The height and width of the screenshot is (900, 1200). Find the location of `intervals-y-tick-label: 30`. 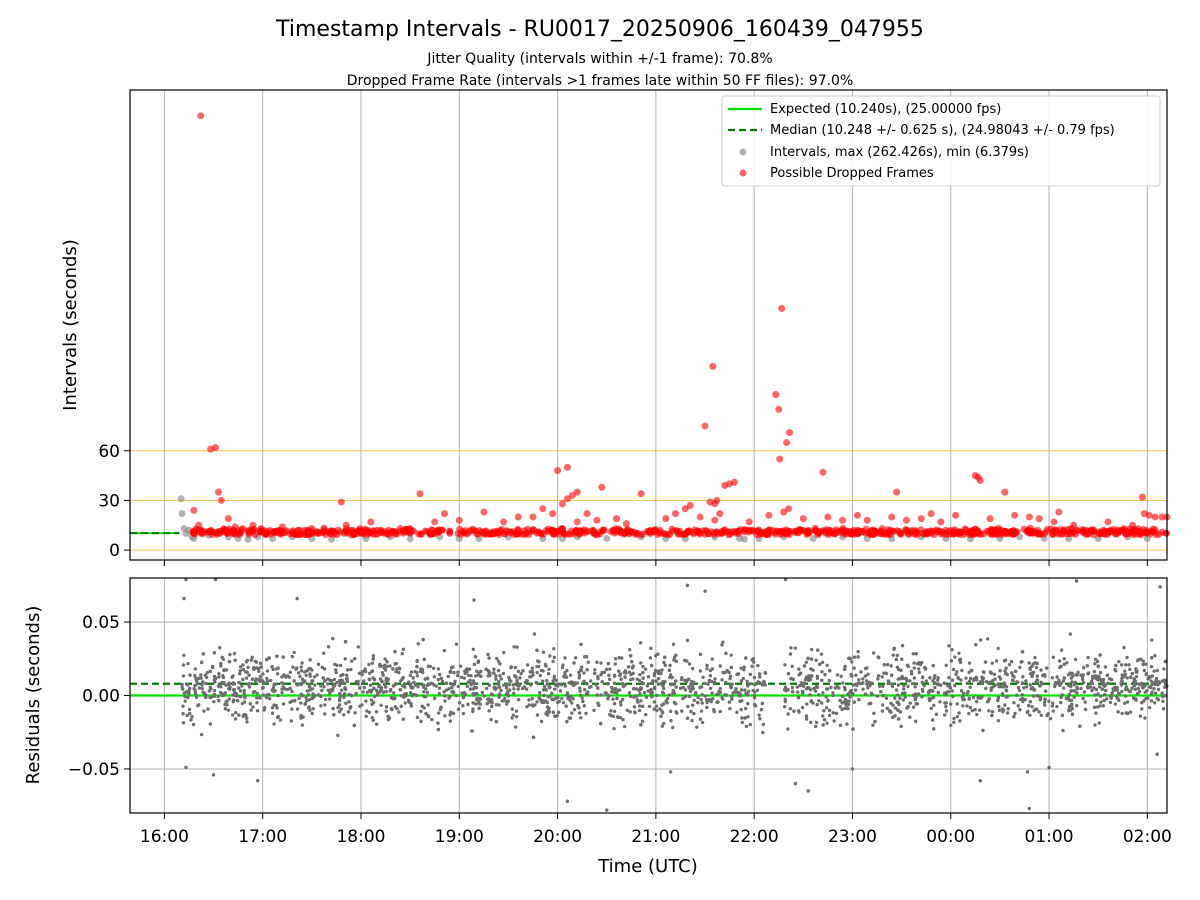

intervals-y-tick-label: 30 is located at coordinates (109, 501).